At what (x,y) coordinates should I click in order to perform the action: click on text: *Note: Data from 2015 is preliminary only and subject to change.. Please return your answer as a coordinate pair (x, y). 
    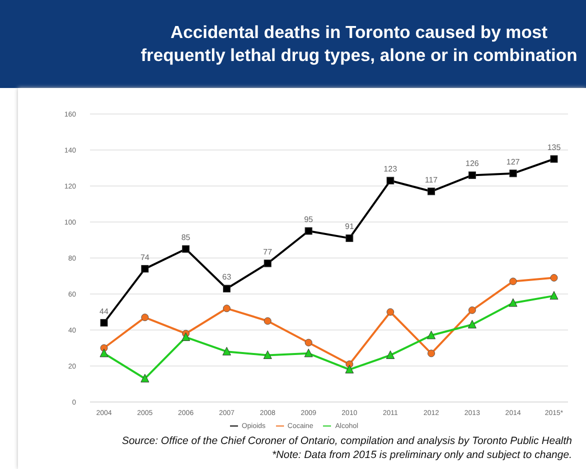
    Looking at the image, I should click on (421, 455).